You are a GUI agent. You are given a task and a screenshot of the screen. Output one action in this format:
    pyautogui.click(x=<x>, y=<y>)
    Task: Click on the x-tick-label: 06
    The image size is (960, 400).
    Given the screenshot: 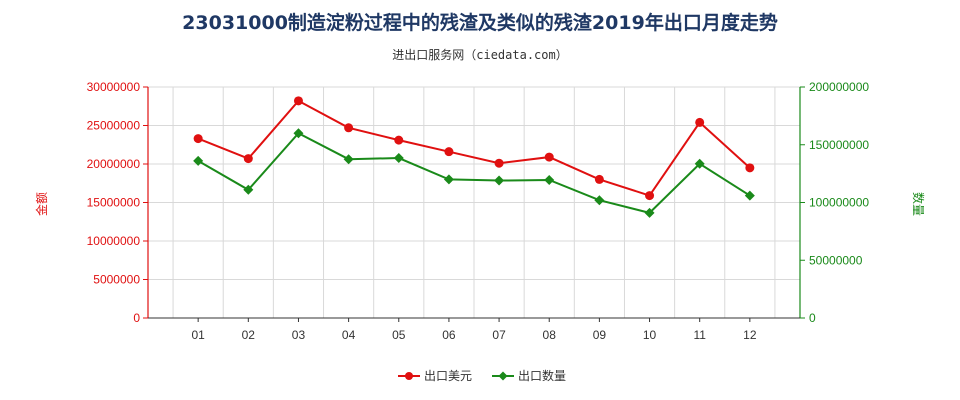 What is the action you would take?
    pyautogui.click(x=449, y=335)
    